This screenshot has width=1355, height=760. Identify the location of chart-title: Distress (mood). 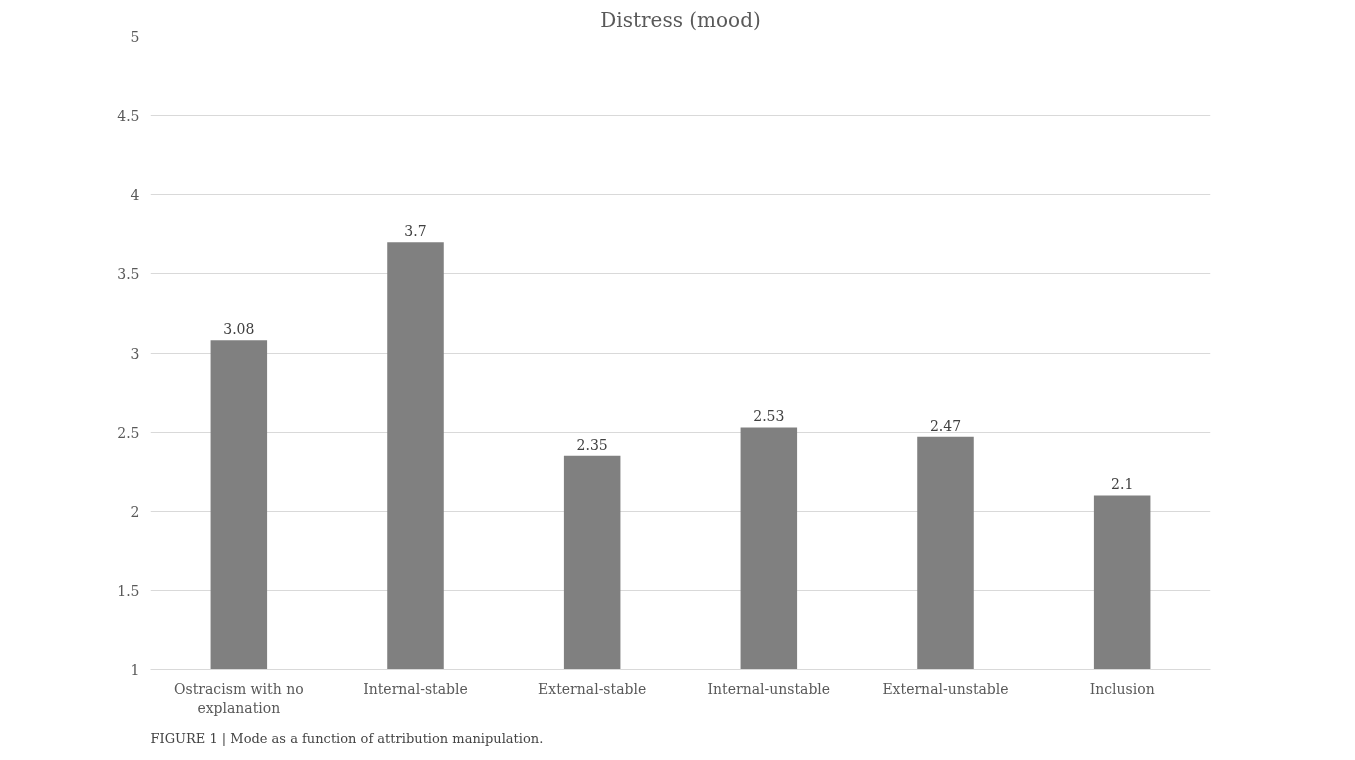
(680, 19).